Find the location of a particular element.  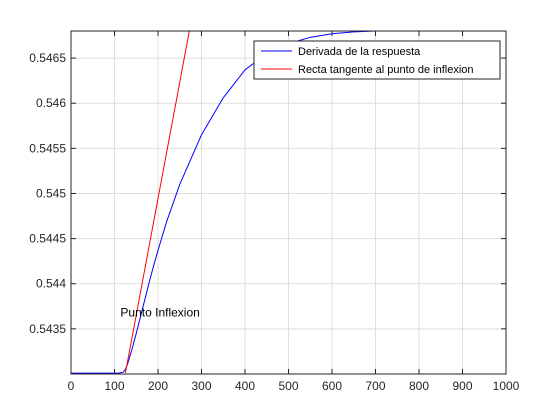

x-tick-label: 900 is located at coordinates (462, 386).